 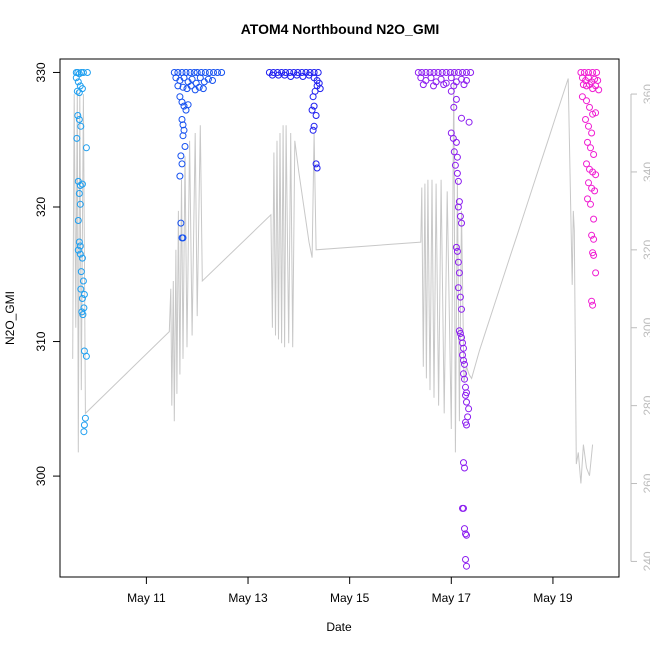 I want to click on y2-tick-label: 360, so click(x=645, y=94).